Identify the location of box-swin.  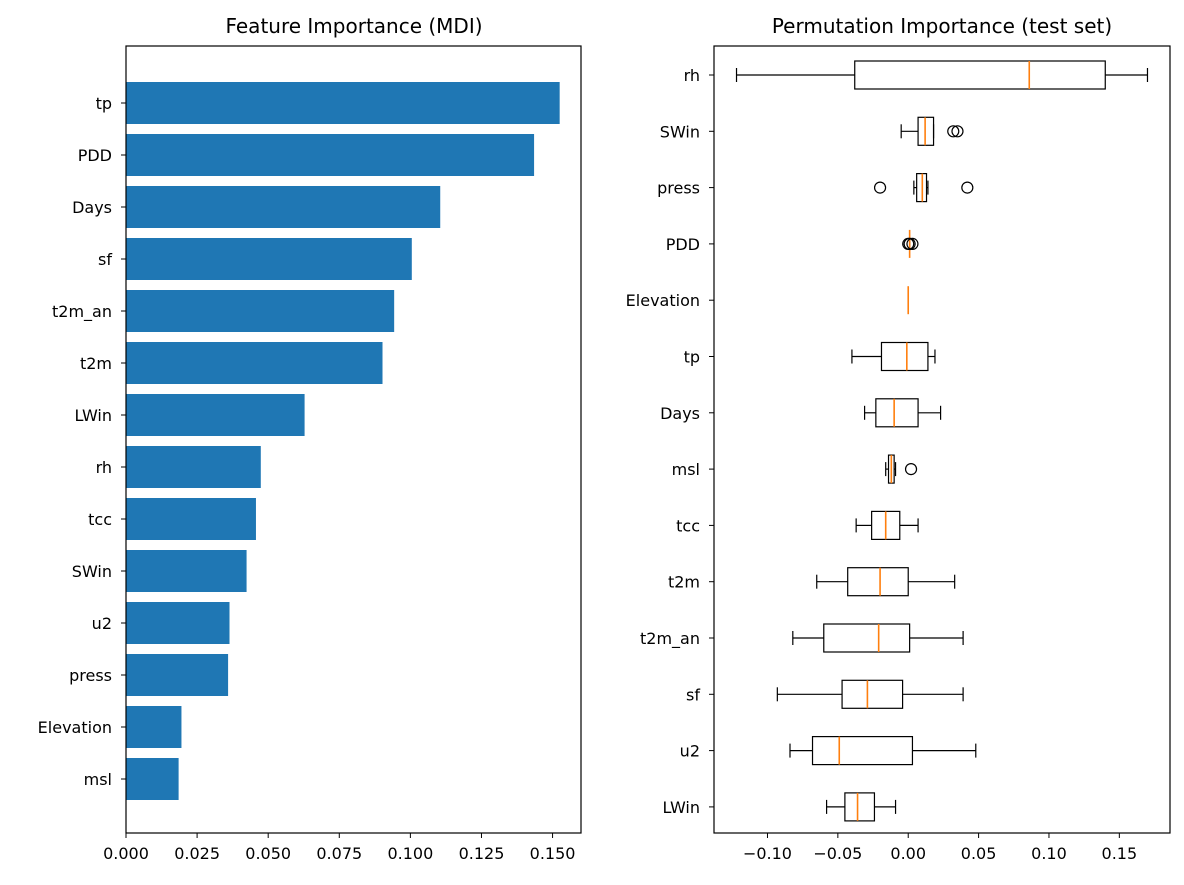
(932, 131).